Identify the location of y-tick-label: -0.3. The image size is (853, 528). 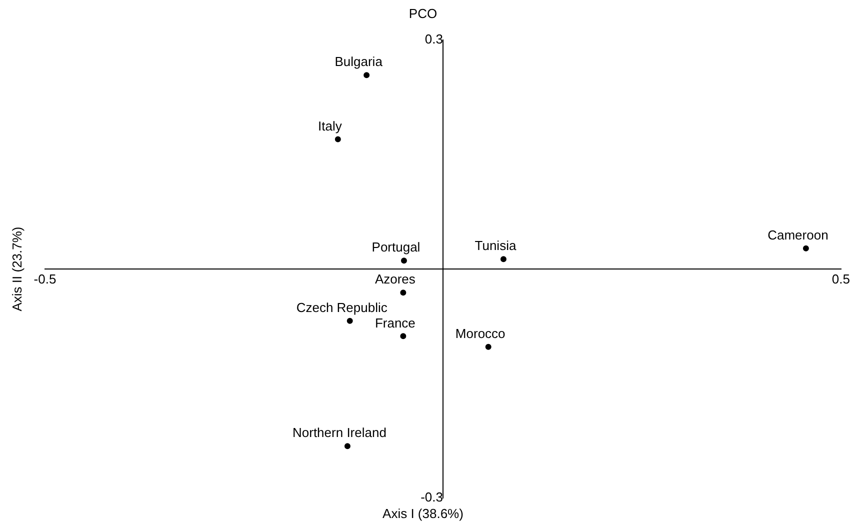
(431, 497).